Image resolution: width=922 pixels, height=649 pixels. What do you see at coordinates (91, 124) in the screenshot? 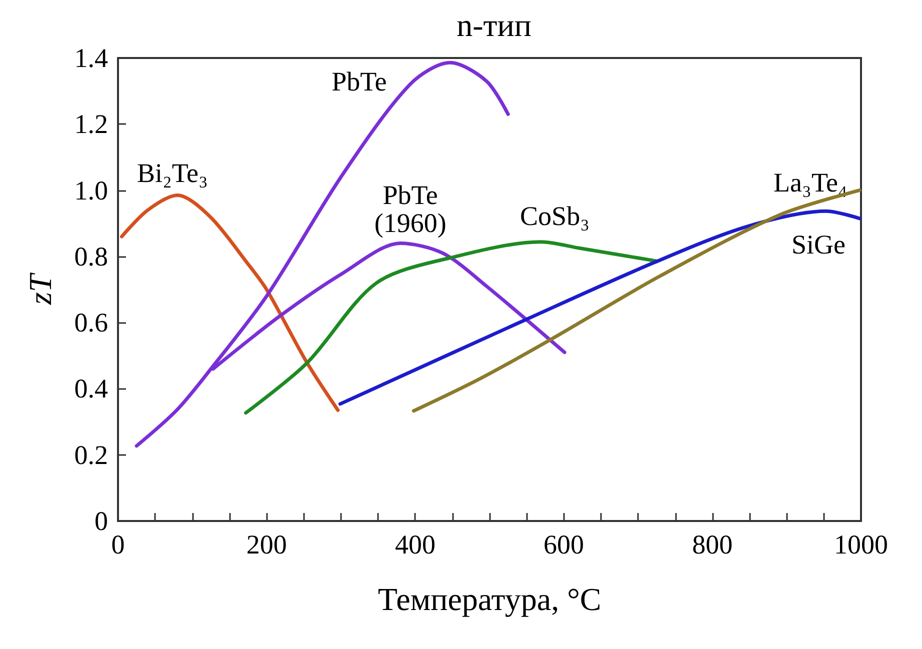
I see `y-tick-label: 1.2` at bounding box center [91, 124].